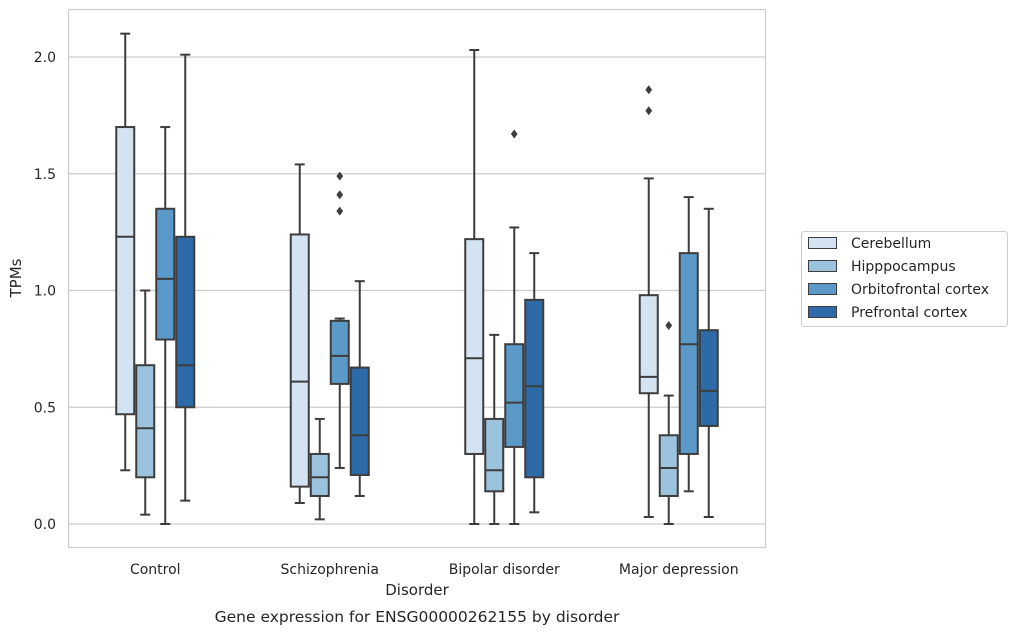 This screenshot has width=1018, height=634. Describe the element at coordinates (903, 267) in the screenshot. I see `legend-label: Hipppocampus` at that location.